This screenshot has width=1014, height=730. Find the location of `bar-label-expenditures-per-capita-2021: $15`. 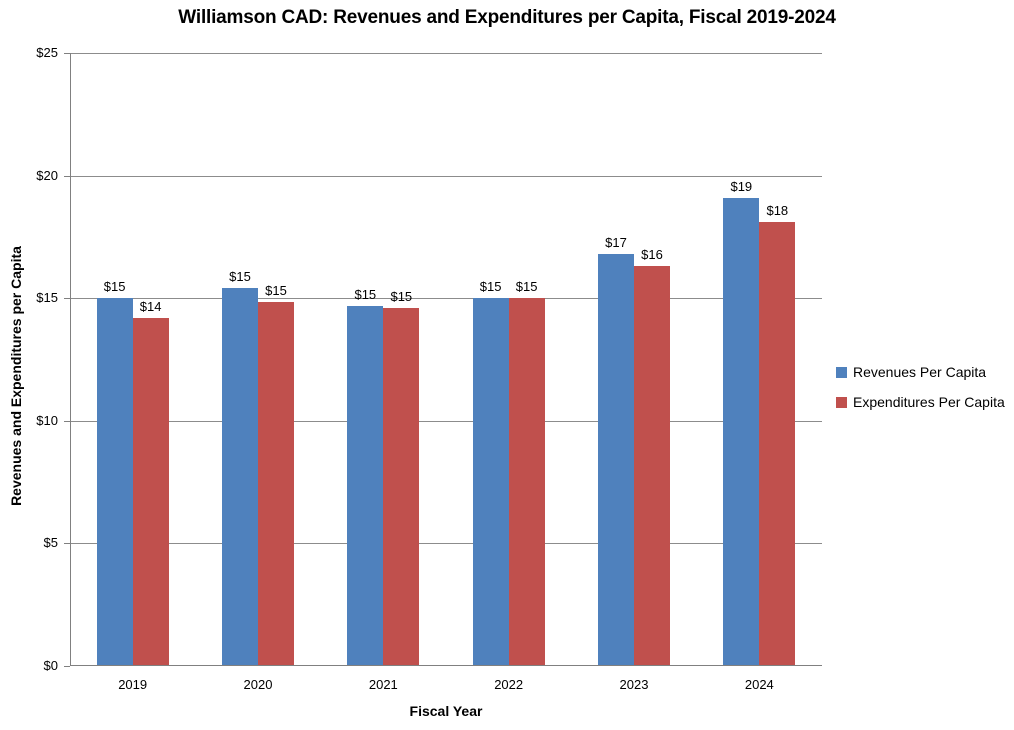

bar-label-expenditures-per-capita-2021: $15 is located at coordinates (401, 296).